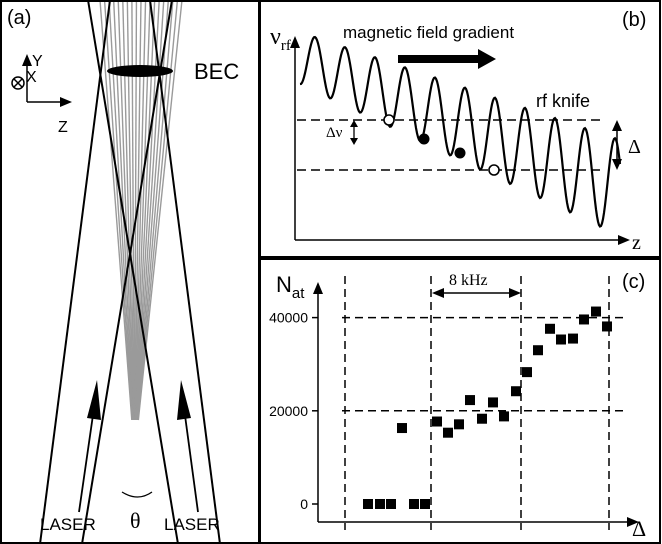  What do you see at coordinates (639, 528) in the screenshot?
I see `delta-axis-label: Δ` at bounding box center [639, 528].